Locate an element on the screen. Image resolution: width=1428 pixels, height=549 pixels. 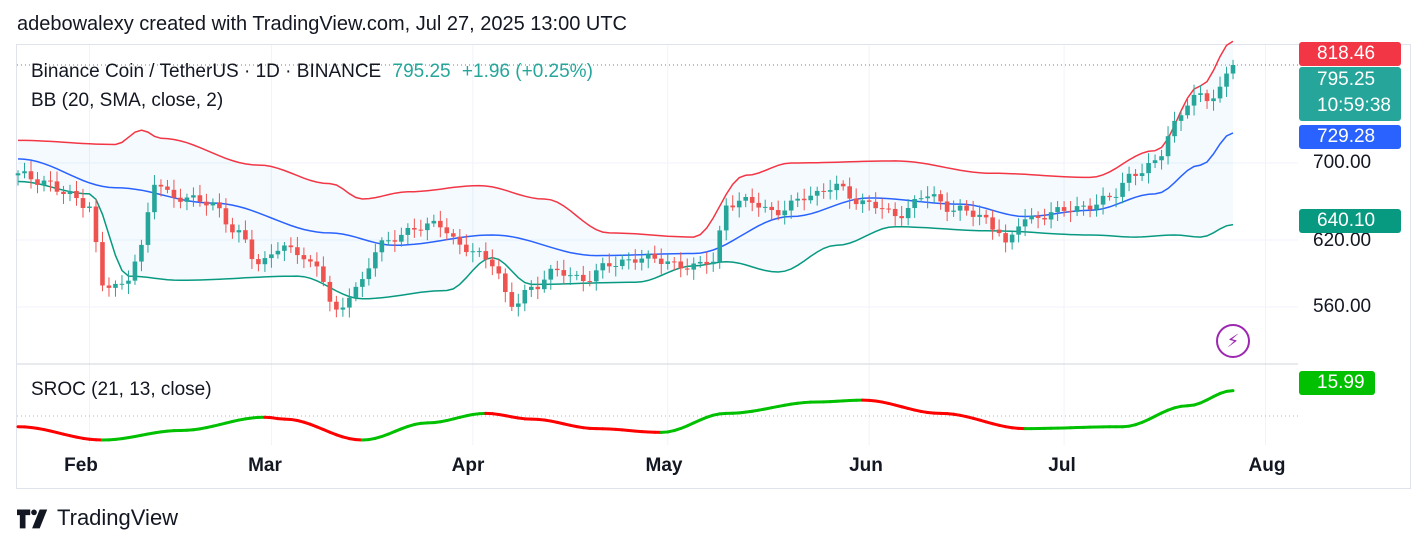
symbol-title: Binance Coin / TetherUS · 1D · BINANCE is located at coordinates (206, 71).